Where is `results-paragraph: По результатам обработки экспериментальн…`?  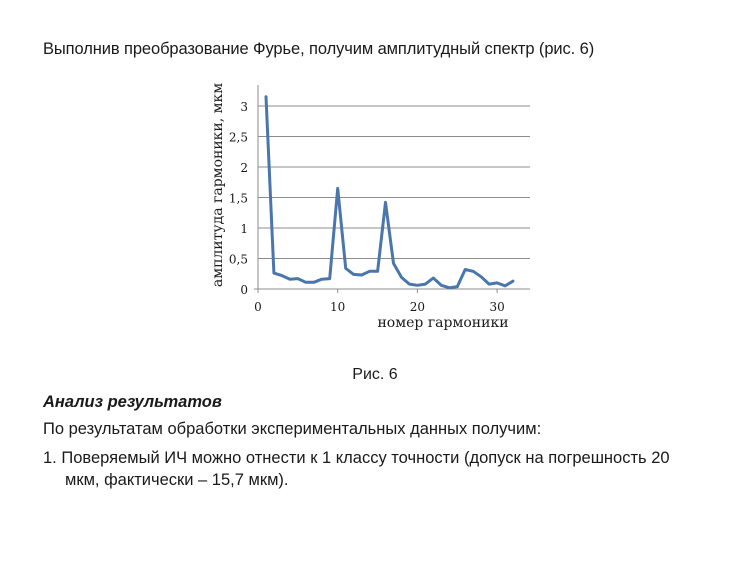 results-paragraph: По результатам обработки экспериментальн… is located at coordinates (292, 429).